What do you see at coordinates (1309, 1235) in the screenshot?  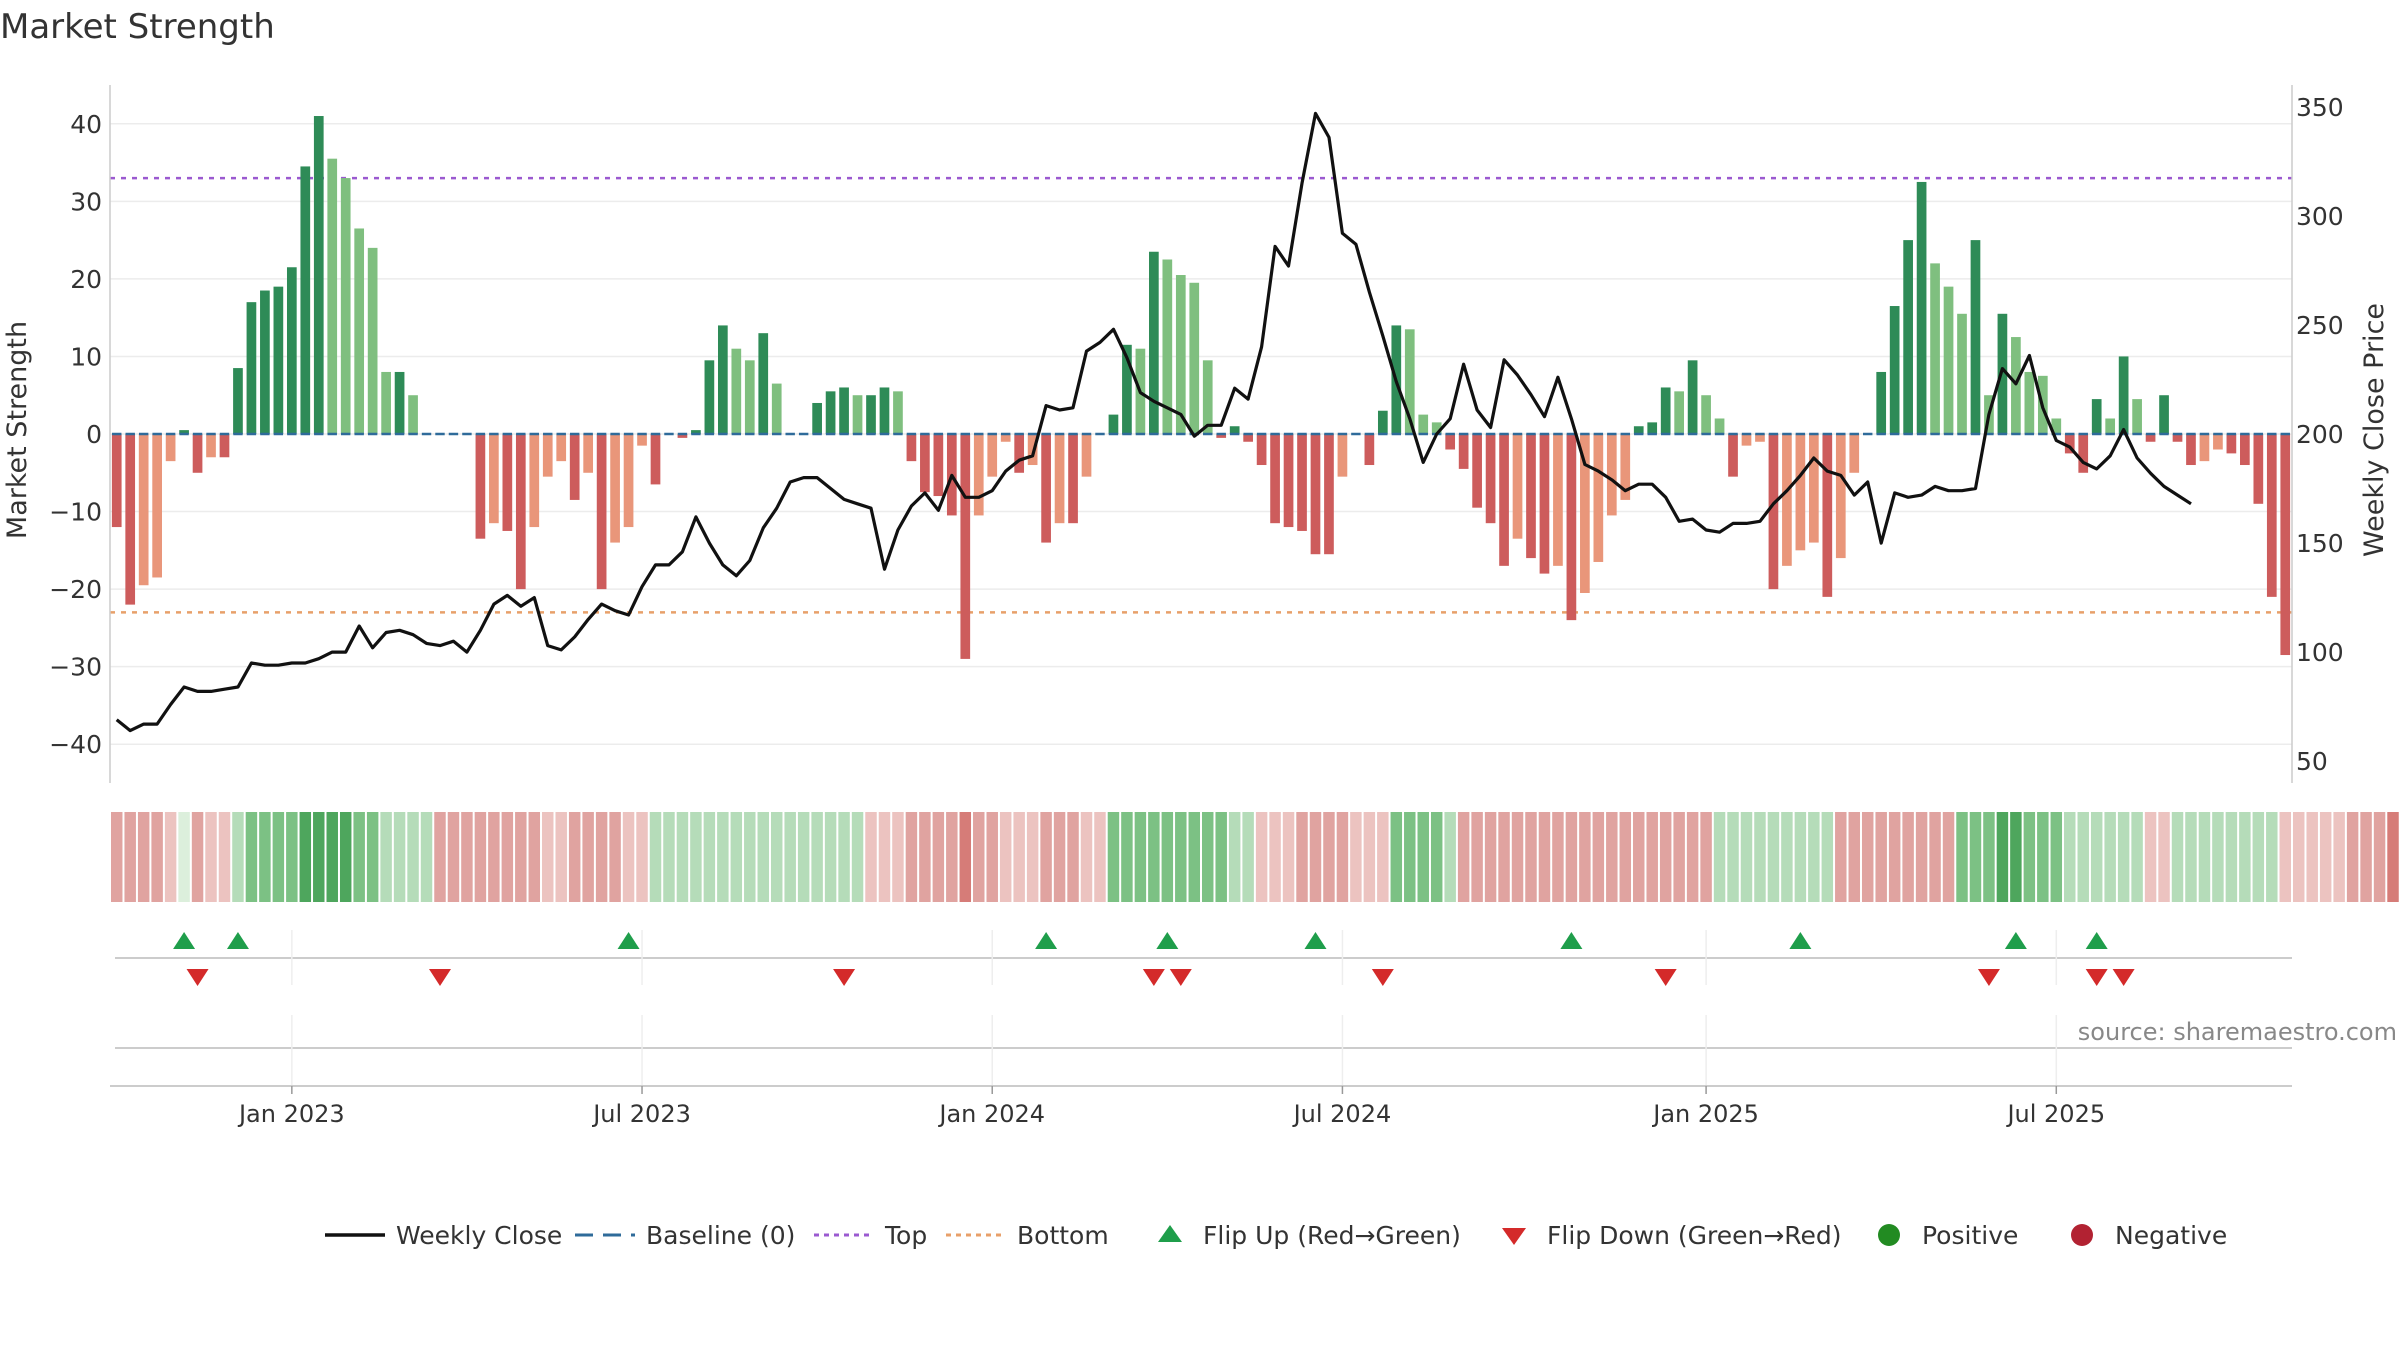 I see `legend-item-flip_up: Flip Up (Red→Green)` at bounding box center [1309, 1235].